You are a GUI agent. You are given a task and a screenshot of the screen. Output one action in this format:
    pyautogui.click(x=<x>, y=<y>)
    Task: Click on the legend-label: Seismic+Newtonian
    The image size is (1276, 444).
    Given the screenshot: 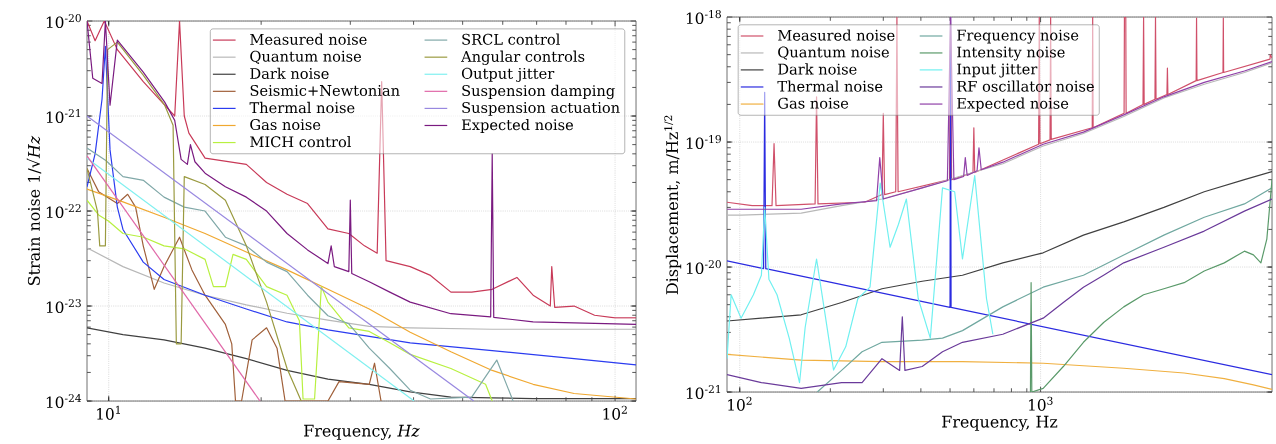 What is the action you would take?
    pyautogui.click(x=325, y=90)
    